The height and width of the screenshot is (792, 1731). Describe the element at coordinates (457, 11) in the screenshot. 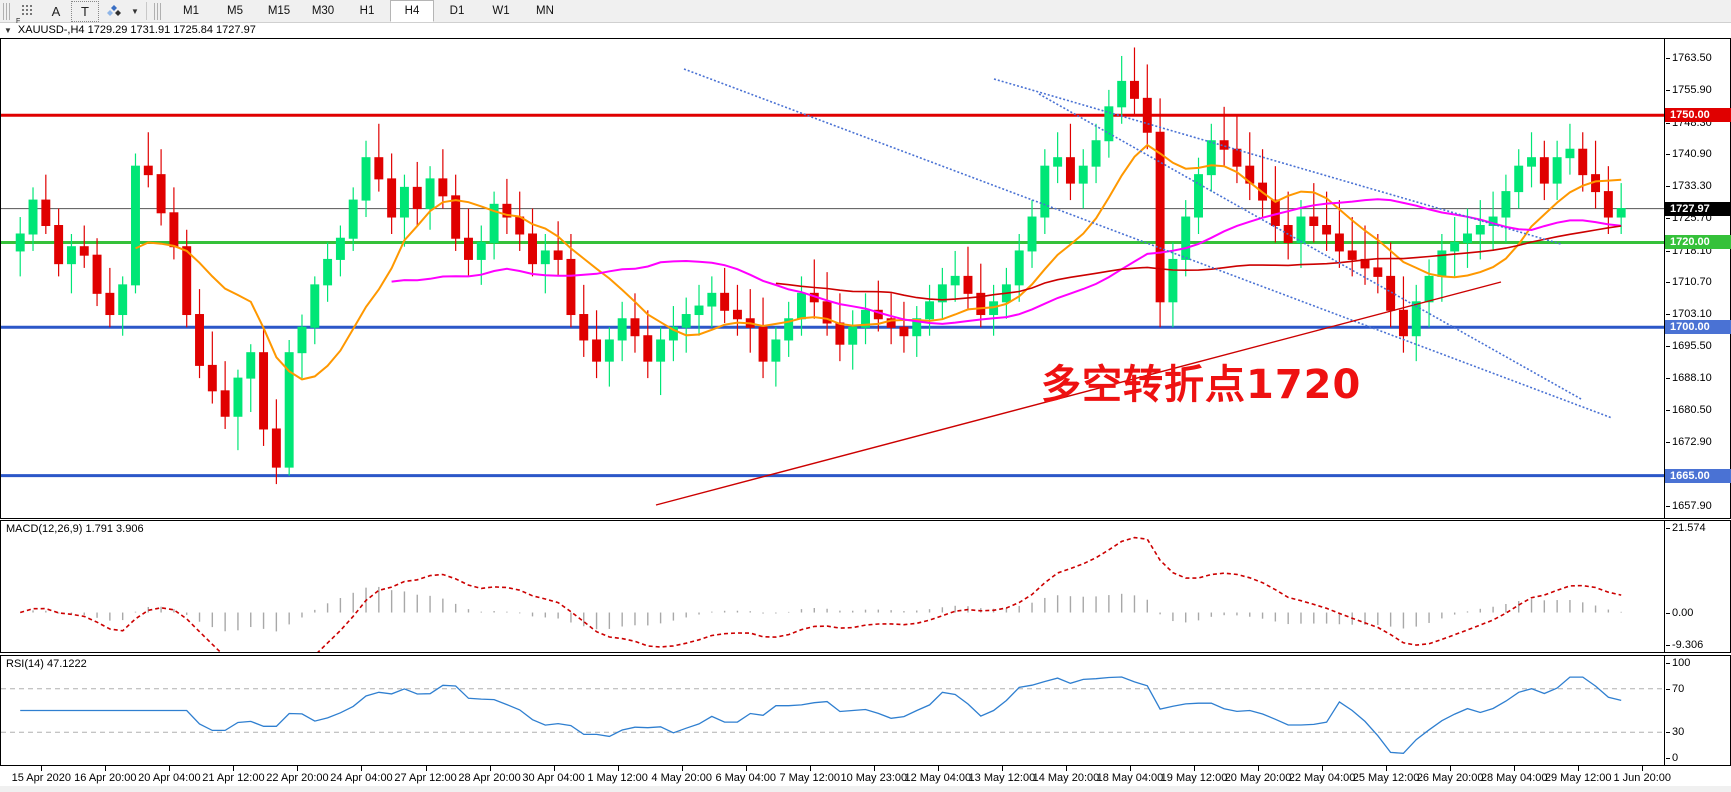

I see `timeframe-d1-button: D1` at that location.